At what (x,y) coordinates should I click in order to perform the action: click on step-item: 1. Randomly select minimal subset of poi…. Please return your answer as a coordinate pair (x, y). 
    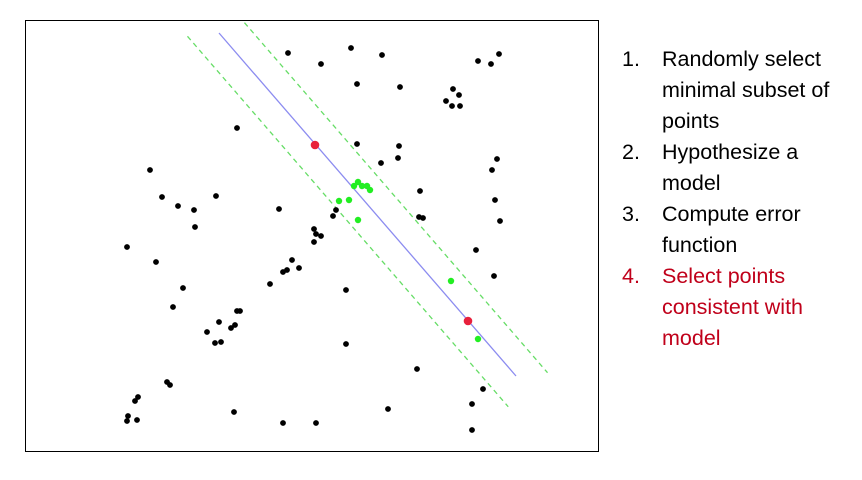
    Looking at the image, I should click on (739, 90).